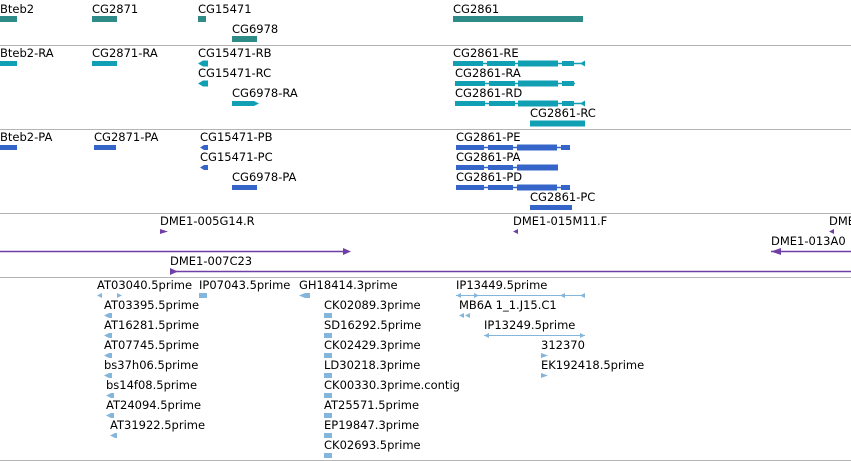 Image resolution: width=851 pixels, height=461 pixels. I want to click on est-marker-ek192418, so click(544, 375).